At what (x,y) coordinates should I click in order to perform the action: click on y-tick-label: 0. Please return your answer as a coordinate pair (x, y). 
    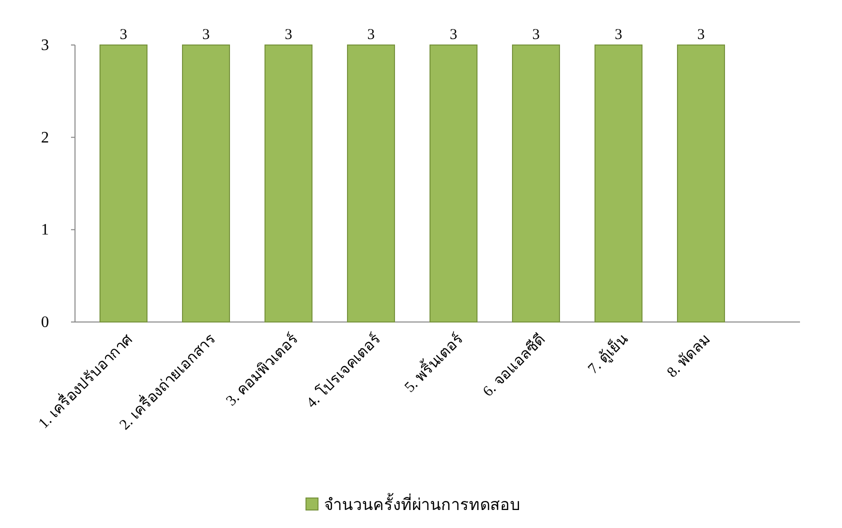
    Looking at the image, I should click on (45, 322).